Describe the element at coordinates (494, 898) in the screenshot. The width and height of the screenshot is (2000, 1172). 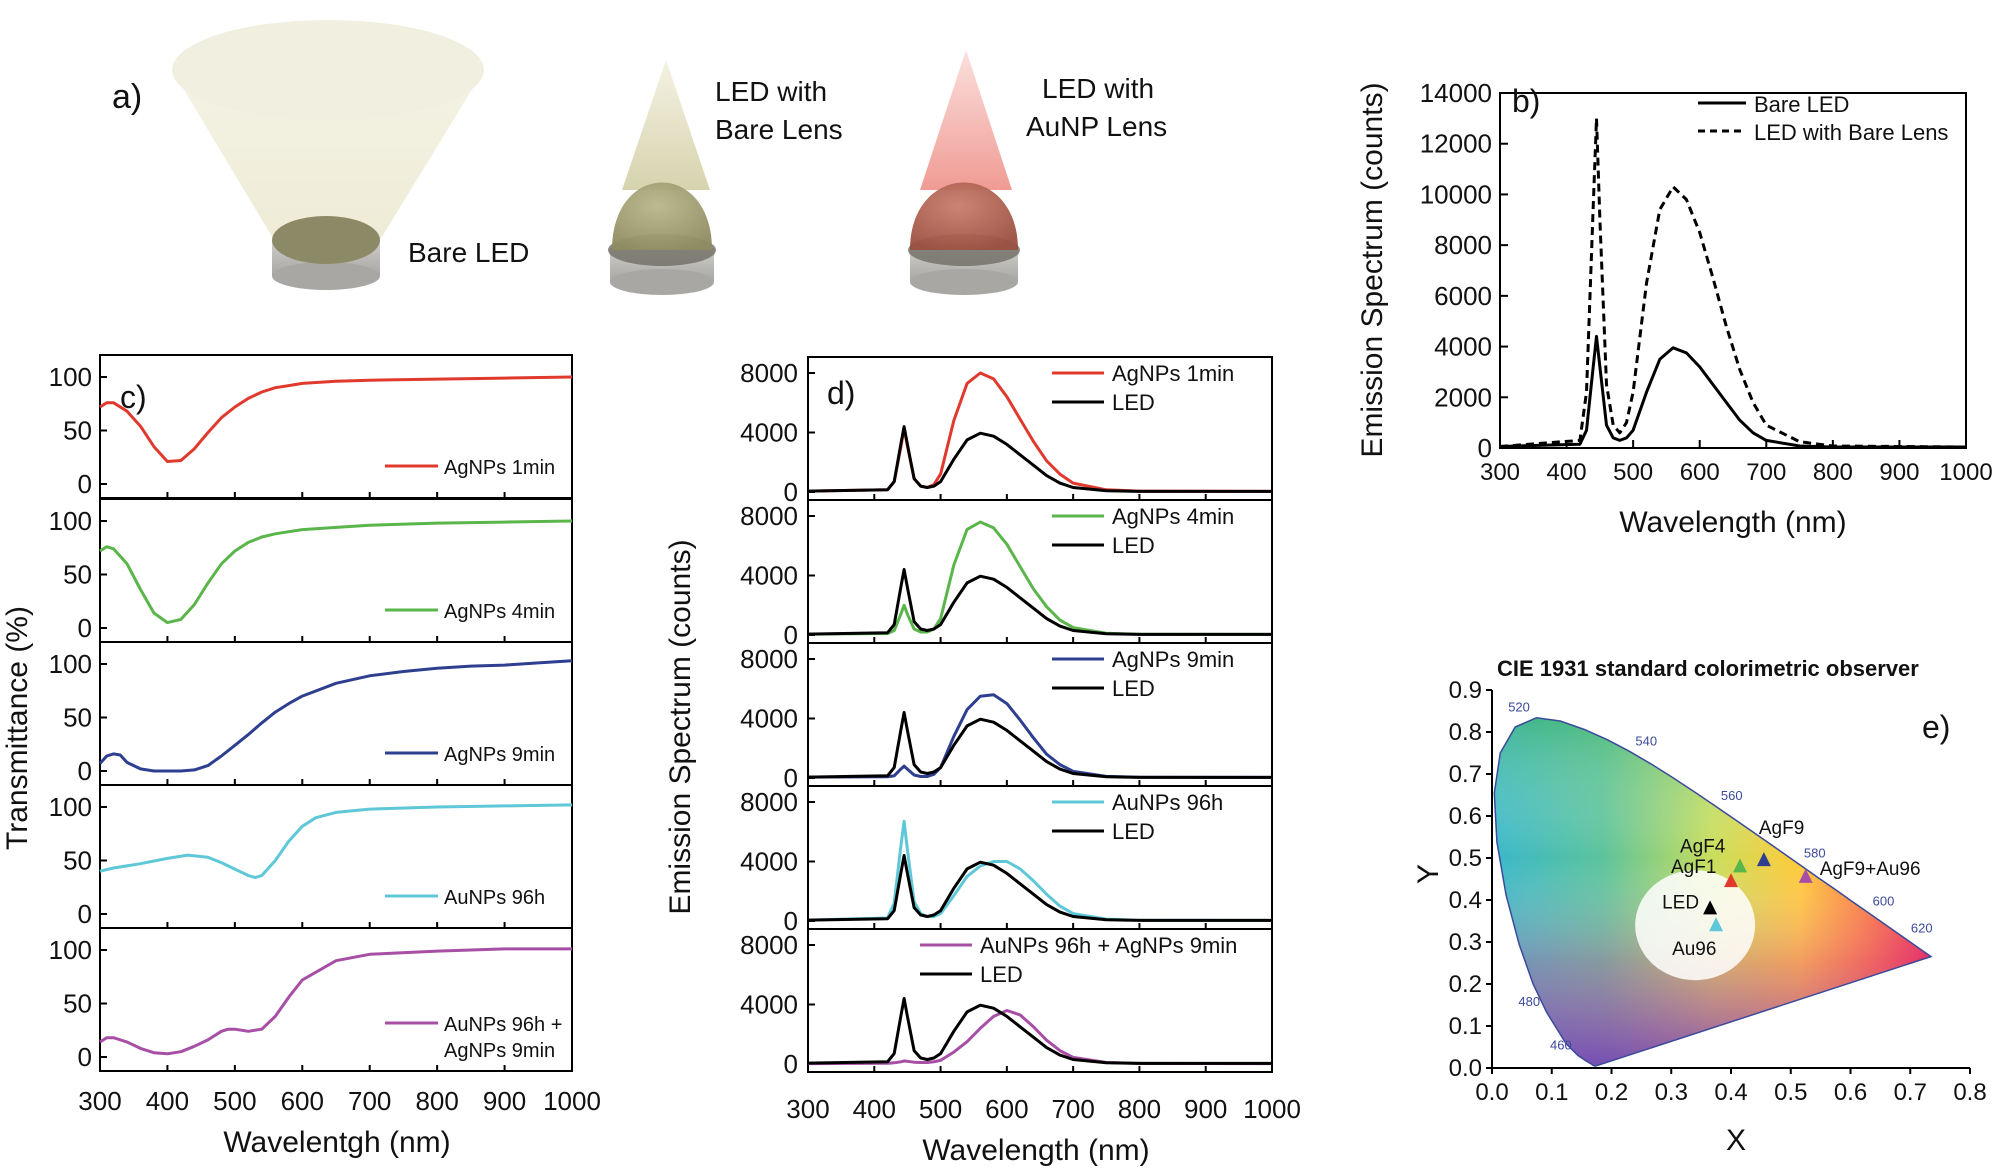
I see `legend-label: AuNPs 96h` at that location.